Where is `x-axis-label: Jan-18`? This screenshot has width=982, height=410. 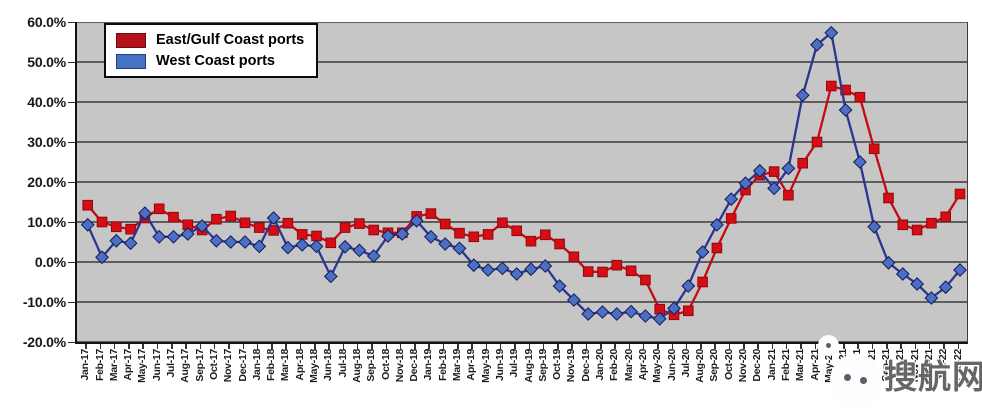
x-axis-label: Jan-18 is located at coordinates (256, 365).